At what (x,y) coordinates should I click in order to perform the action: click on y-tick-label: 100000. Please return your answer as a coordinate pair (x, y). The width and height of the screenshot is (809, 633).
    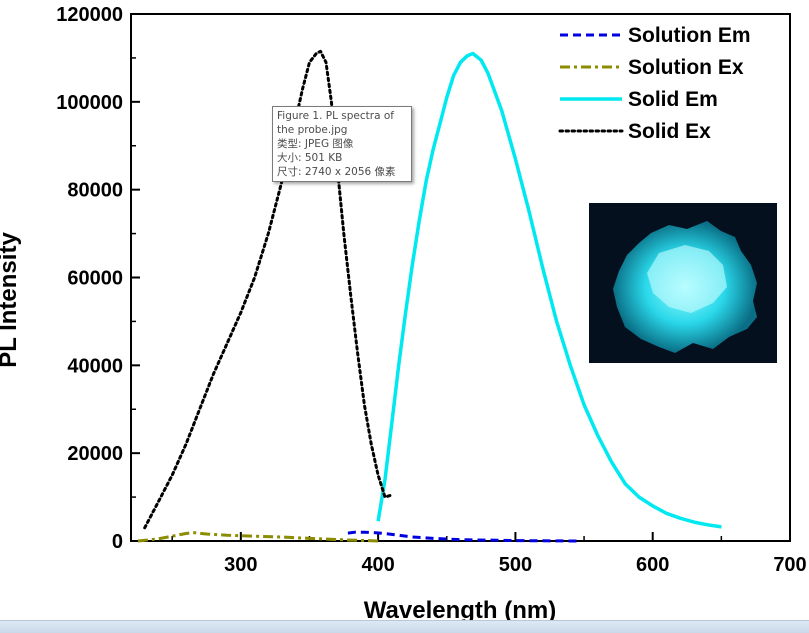
    Looking at the image, I should click on (89, 103).